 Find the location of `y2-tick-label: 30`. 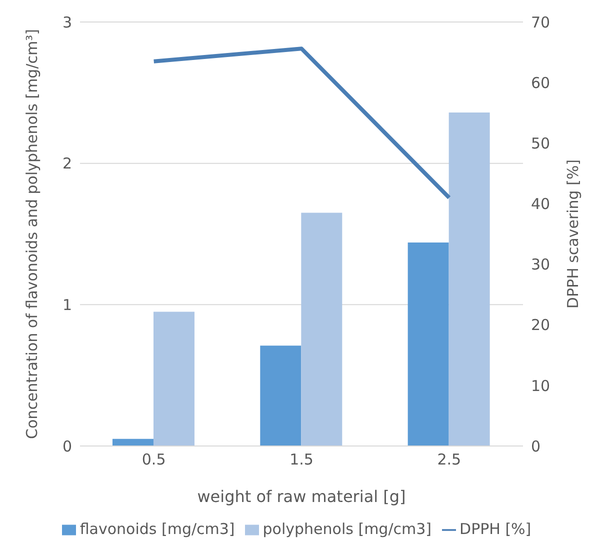

y2-tick-label: 30 is located at coordinates (540, 265).